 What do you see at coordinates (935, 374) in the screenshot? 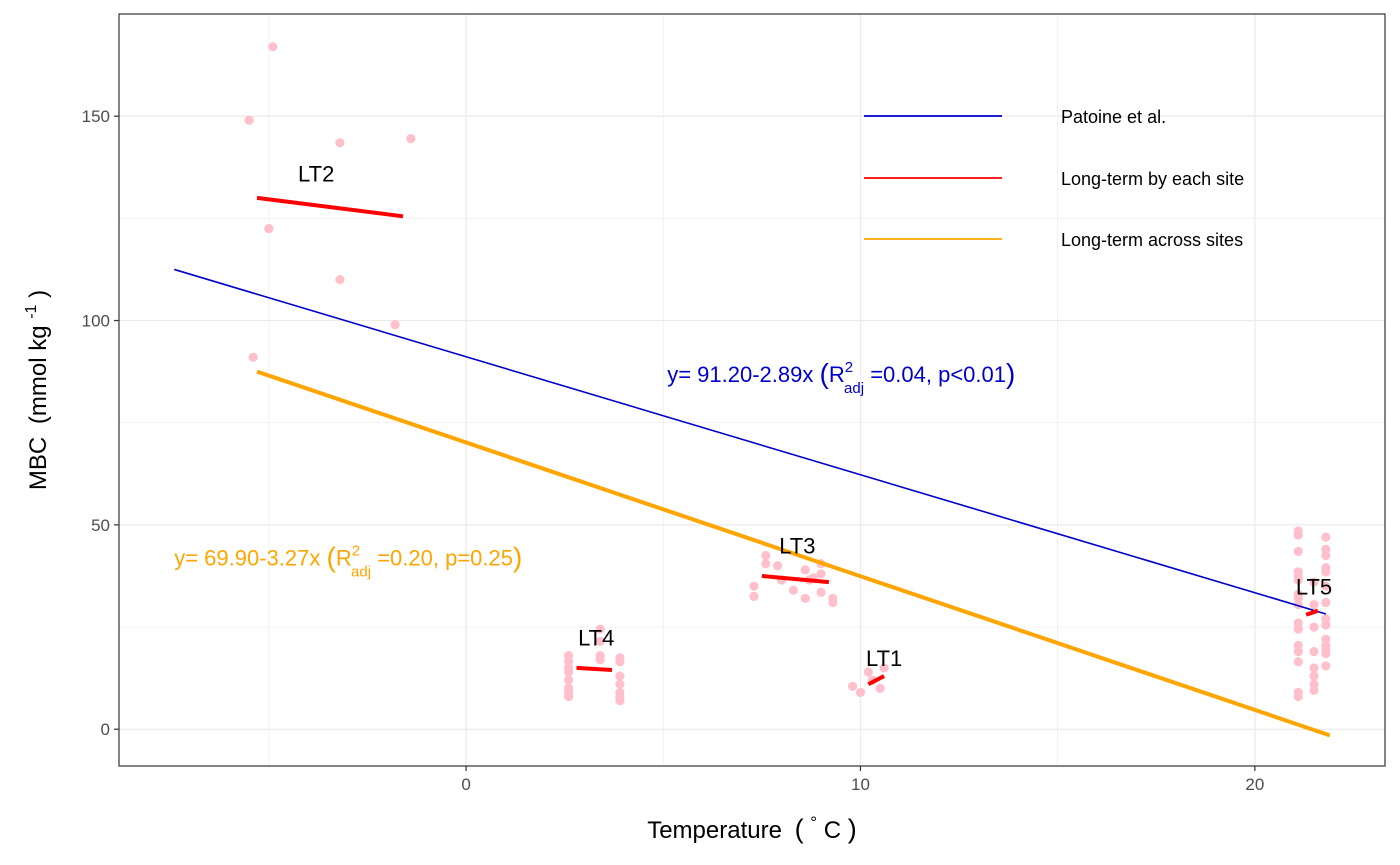
I see `equation-stats: =0.04, p<0.01` at bounding box center [935, 374].